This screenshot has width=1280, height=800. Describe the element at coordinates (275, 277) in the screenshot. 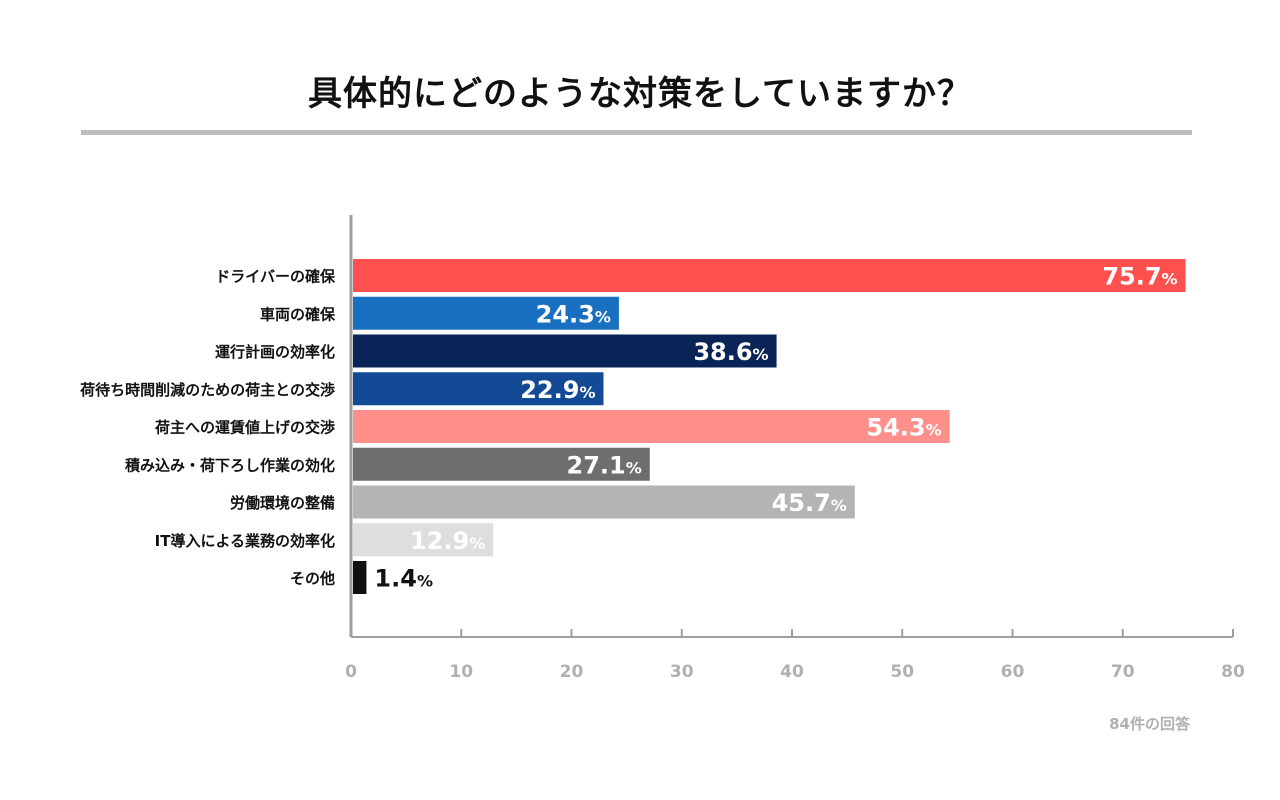

I see `category-label: ドライバーの確保` at that location.